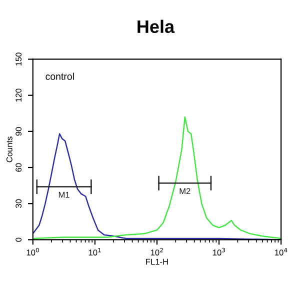  What do you see at coordinates (19, 95) in the screenshot?
I see `y-tick-label: 120` at bounding box center [19, 95].